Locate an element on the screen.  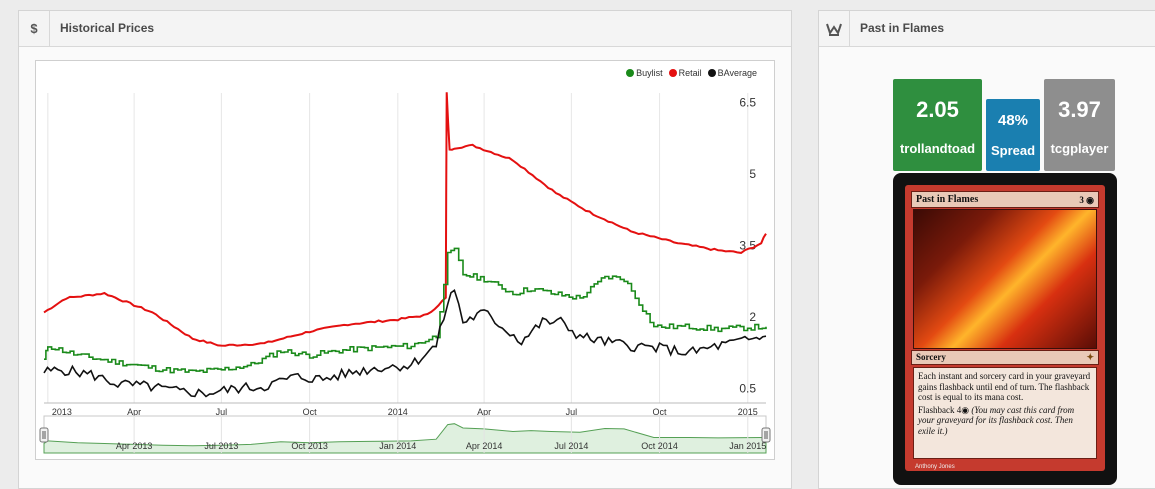
navigator-label: Oct 2014 is located at coordinates (659, 446).